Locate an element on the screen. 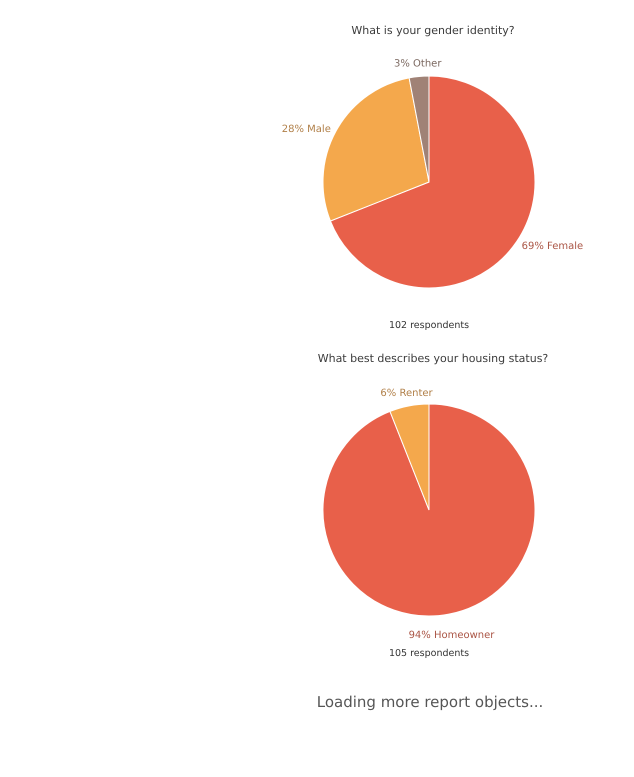 The height and width of the screenshot is (777, 634). data-label: 6% is located at coordinates (388, 394).